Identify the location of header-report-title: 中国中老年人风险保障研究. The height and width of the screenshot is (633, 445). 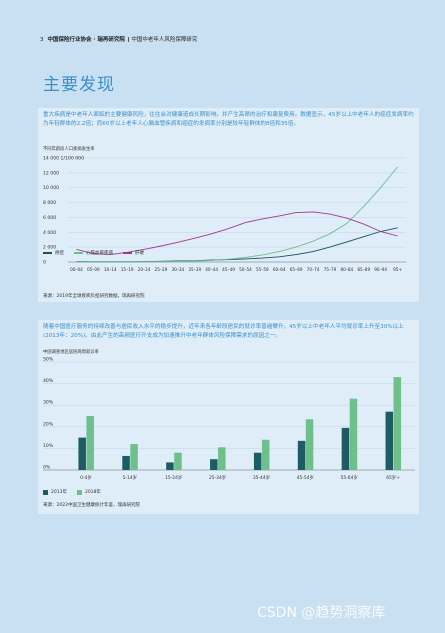
(164, 40).